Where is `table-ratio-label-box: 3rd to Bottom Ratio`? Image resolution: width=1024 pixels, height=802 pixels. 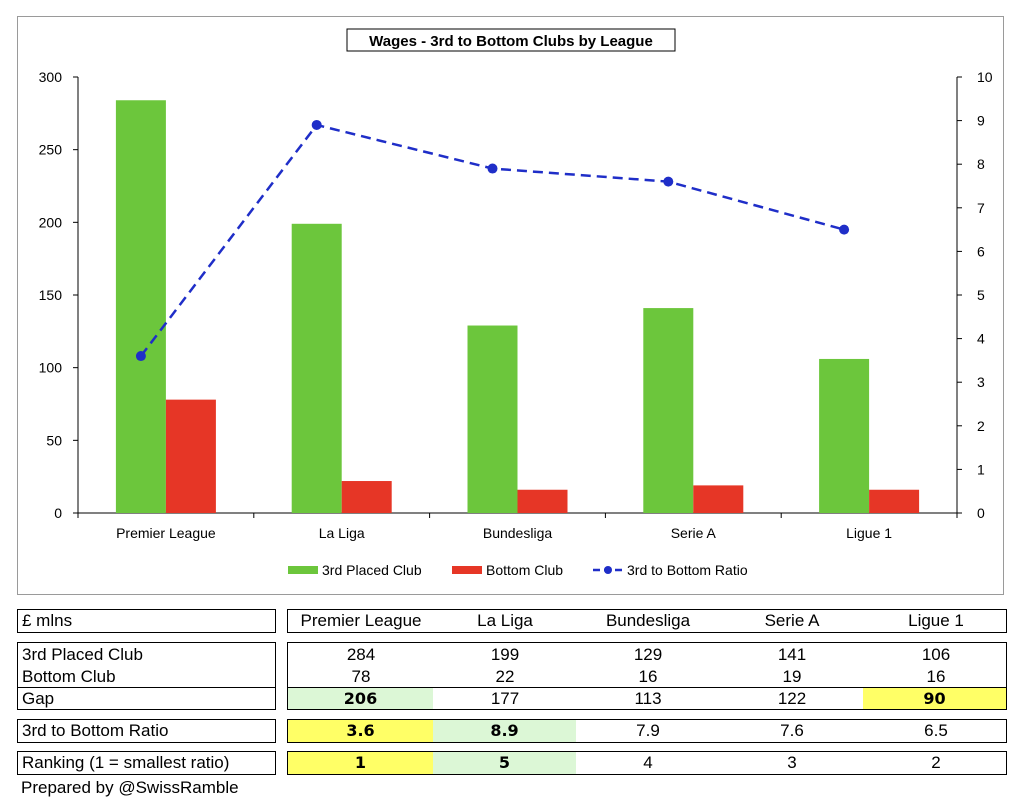
table-ratio-label-box: 3rd to Bottom Ratio is located at coordinates (146, 731).